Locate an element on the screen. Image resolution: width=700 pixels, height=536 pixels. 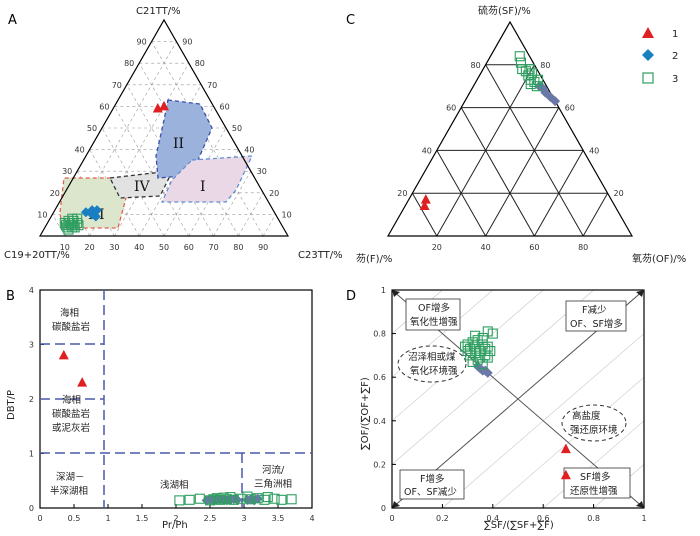
tick-label-left-axis: 10 is located at coordinates (287, 214).